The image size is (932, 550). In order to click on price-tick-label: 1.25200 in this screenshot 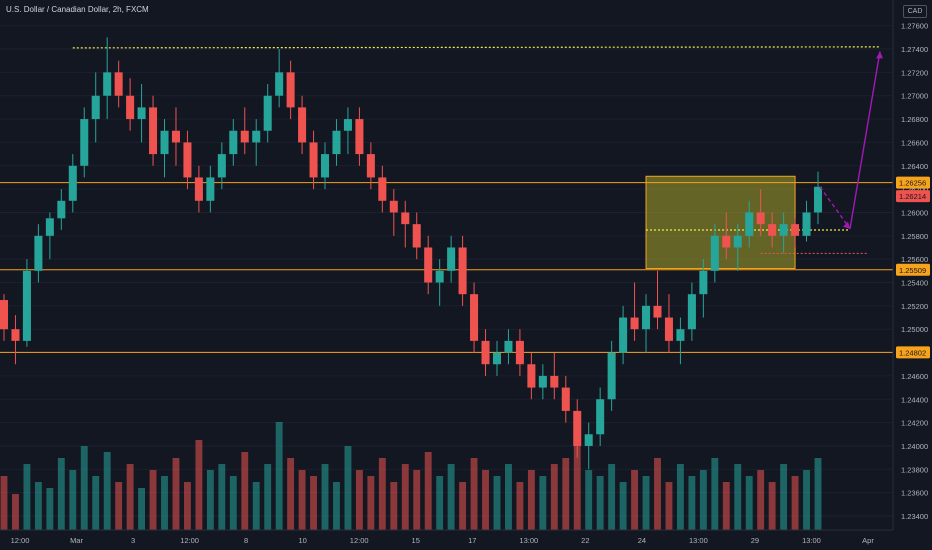, I will do `click(914, 306)`.